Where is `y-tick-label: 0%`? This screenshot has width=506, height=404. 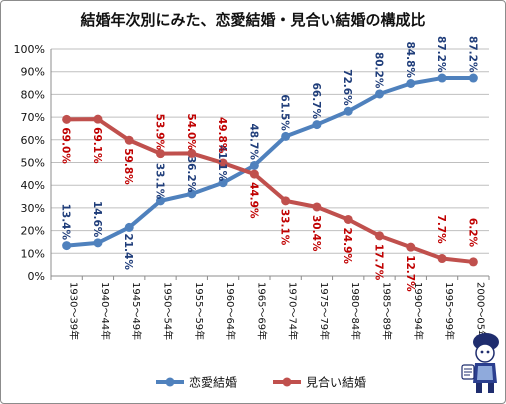
y-tick-label: 0% is located at coordinates (36, 276).